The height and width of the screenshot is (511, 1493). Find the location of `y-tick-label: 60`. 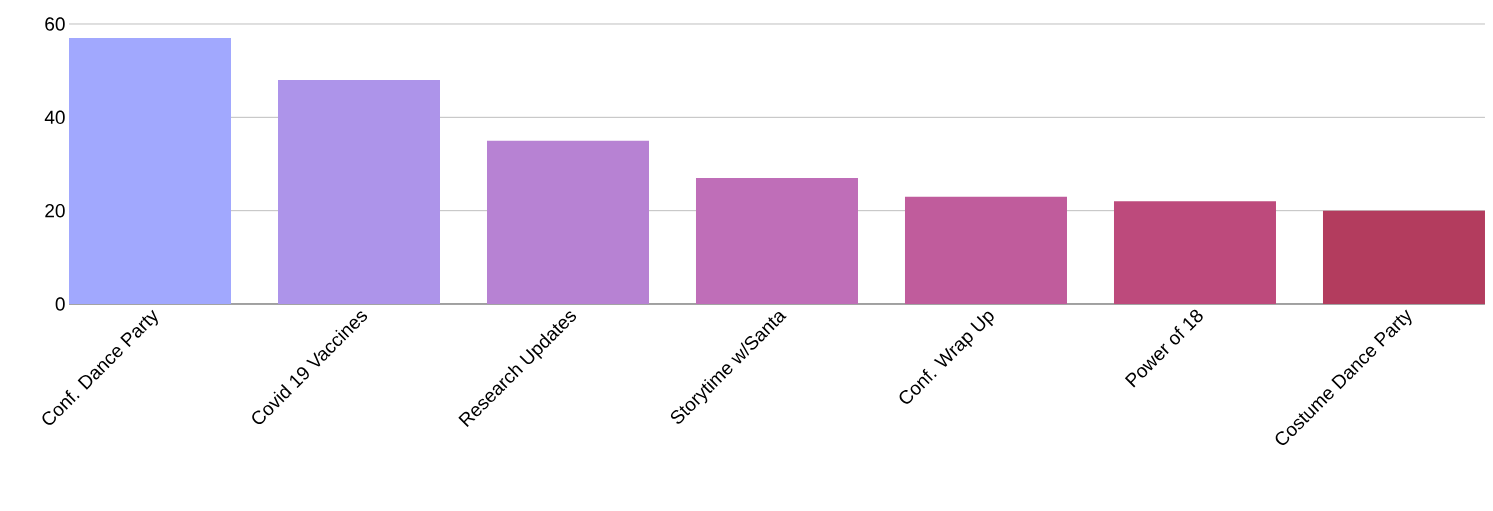

y-tick-label: 60 is located at coordinates (55, 24).